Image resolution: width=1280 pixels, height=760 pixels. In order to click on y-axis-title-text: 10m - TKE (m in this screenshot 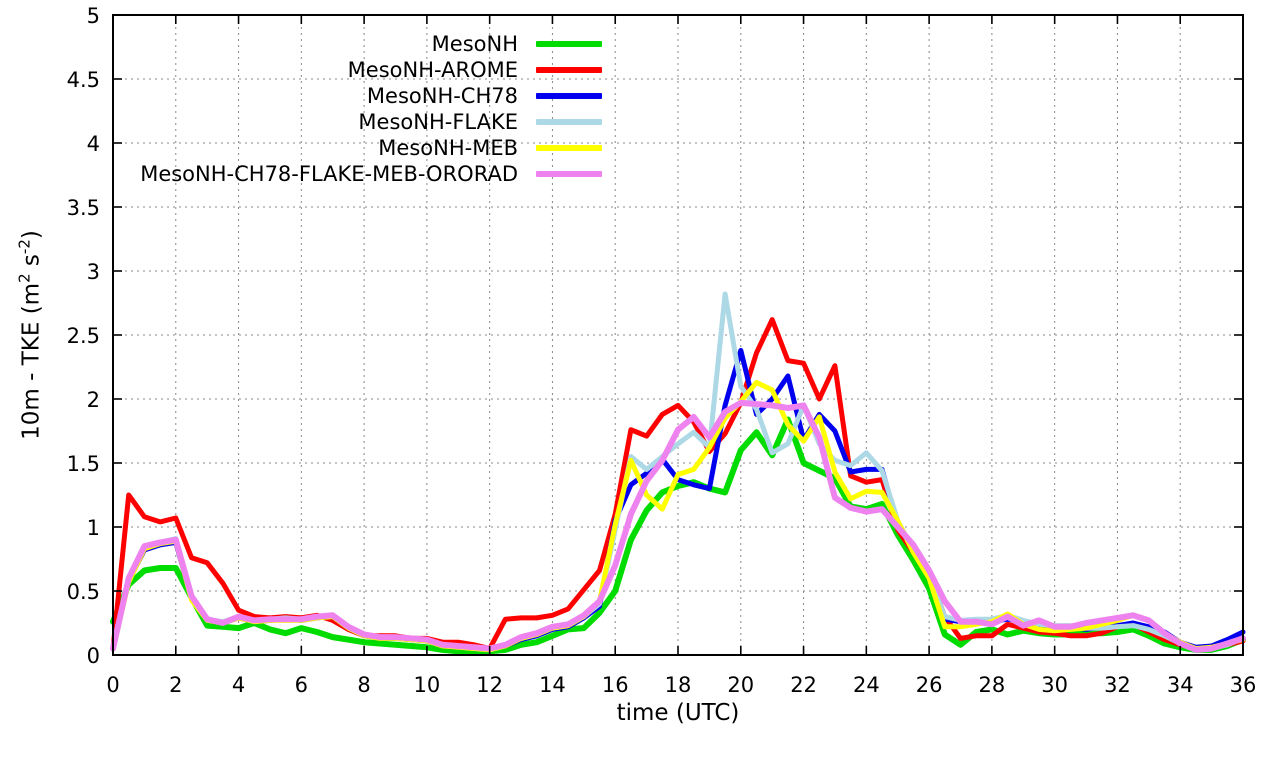, I will do `click(31, 361)`.